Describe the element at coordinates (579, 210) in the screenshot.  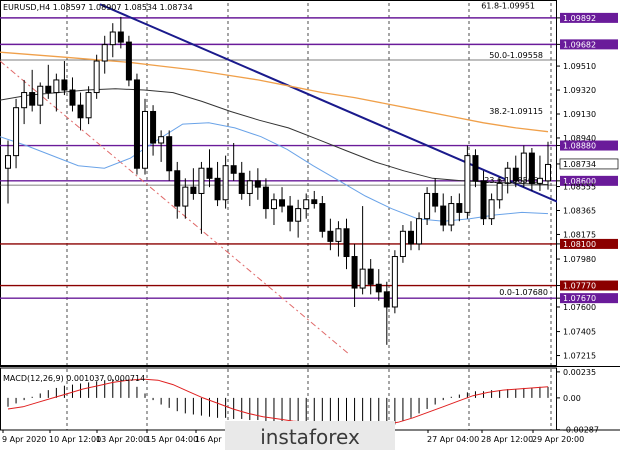
I see `price-tick-label: 1.08365` at that location.